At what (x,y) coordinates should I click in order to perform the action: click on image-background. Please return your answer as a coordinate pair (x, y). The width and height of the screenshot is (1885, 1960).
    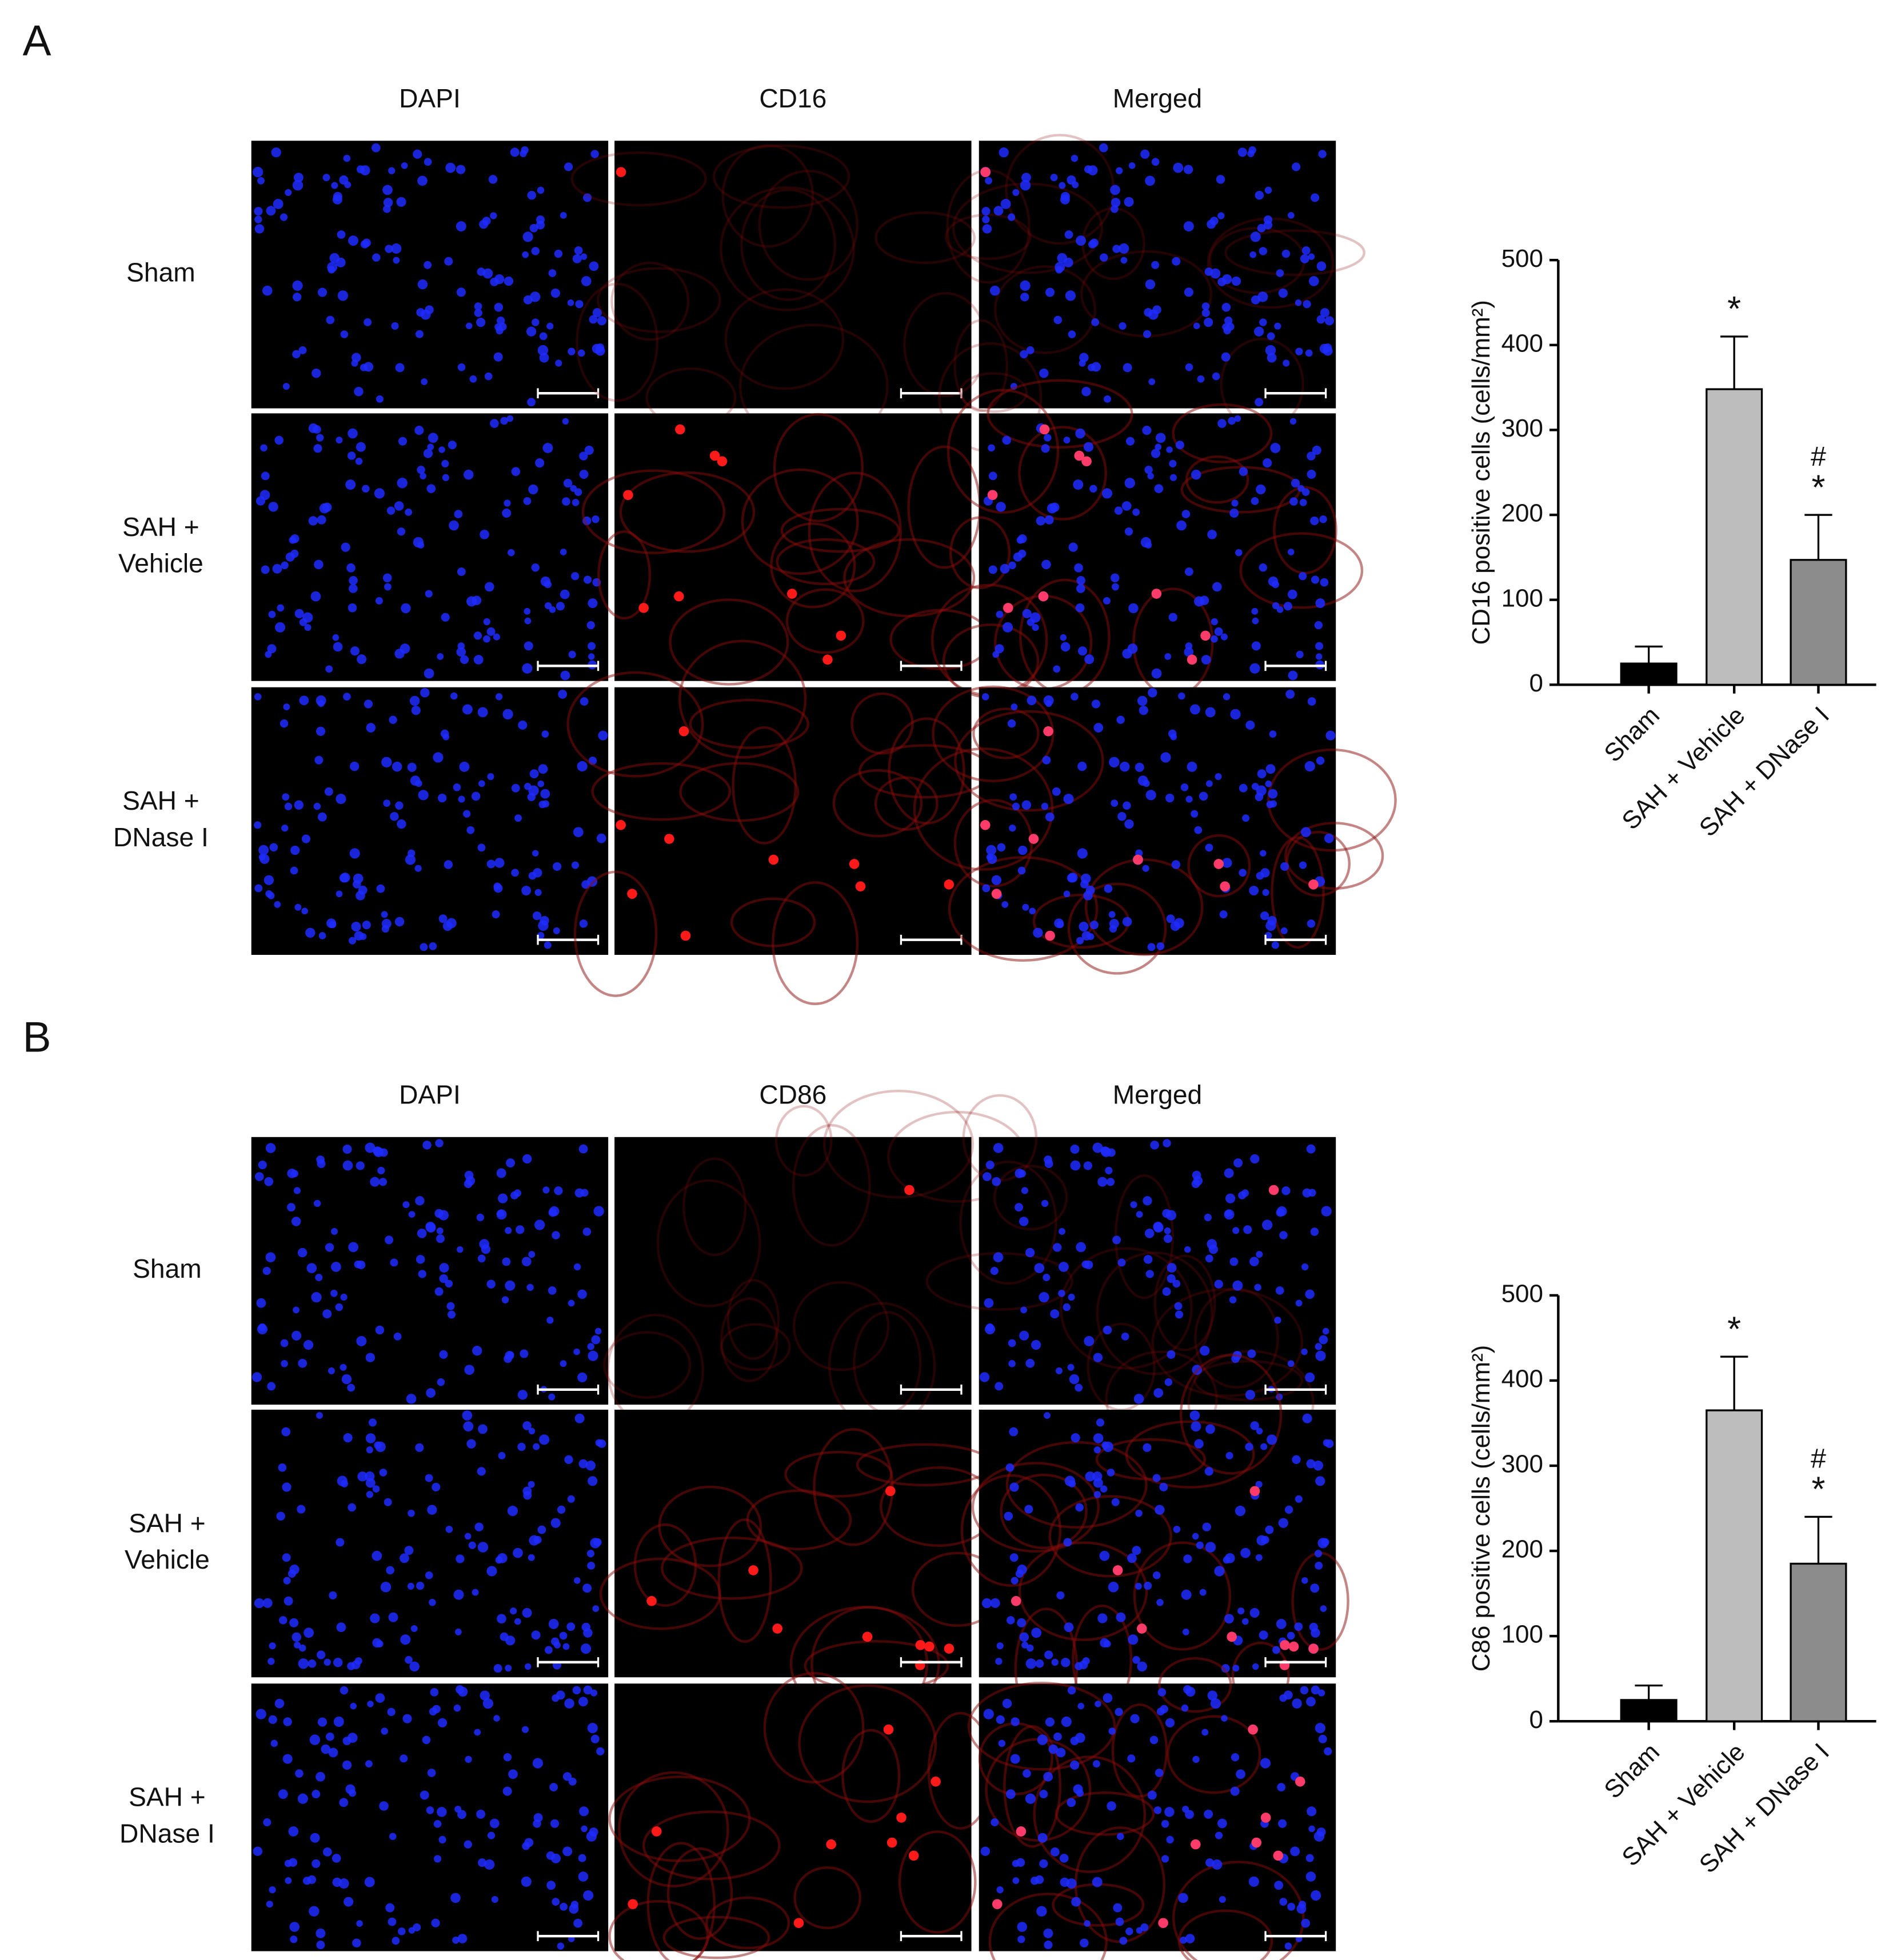
    Looking at the image, I should click on (793, 1543).